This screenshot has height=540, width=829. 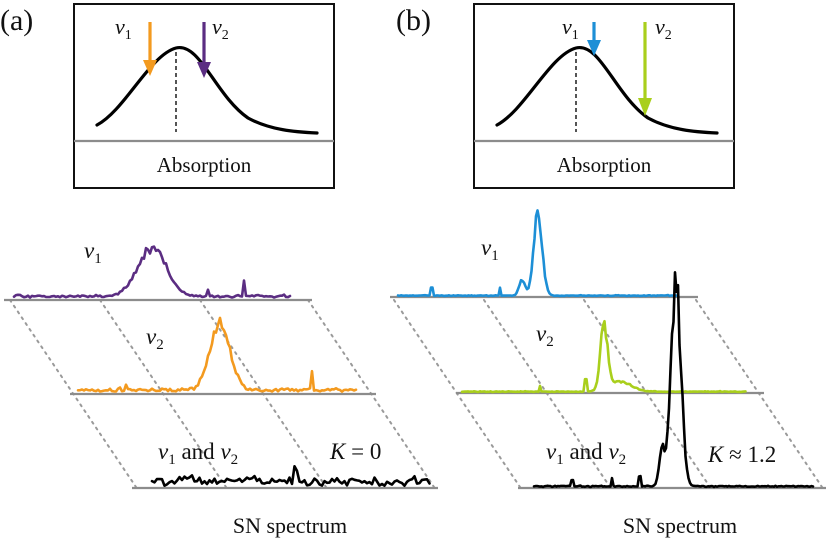 What do you see at coordinates (290, 525) in the screenshot?
I see `spectrum-label-a: SN spectrum` at bounding box center [290, 525].